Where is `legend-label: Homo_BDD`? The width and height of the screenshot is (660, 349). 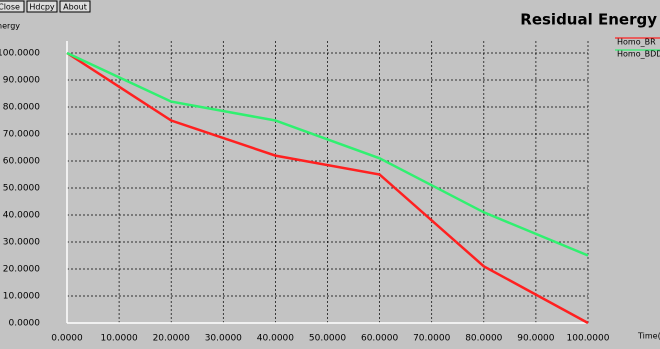 legend-label: Homo_BDD is located at coordinates (638, 54).